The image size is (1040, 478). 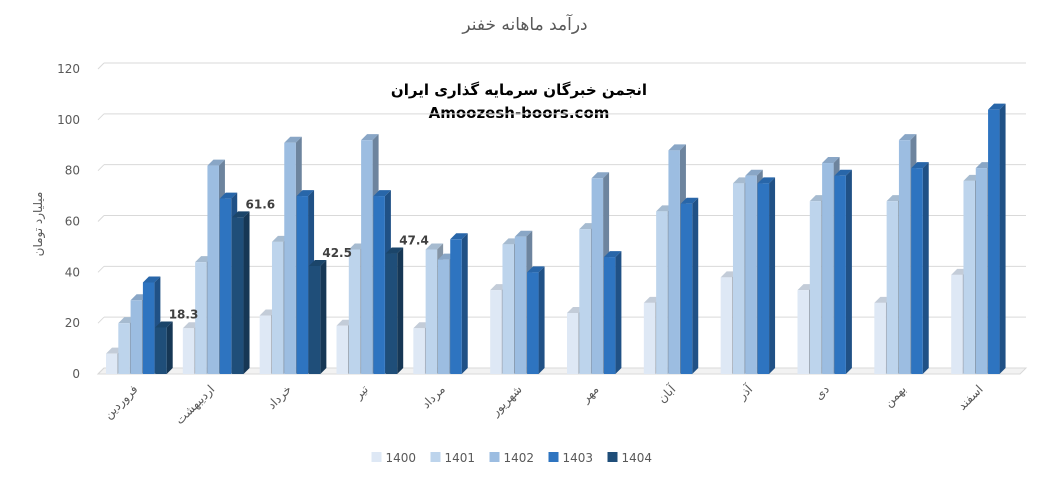 What do you see at coordinates (519, 458) in the screenshot?
I see `legend-label: 1402` at bounding box center [519, 458].